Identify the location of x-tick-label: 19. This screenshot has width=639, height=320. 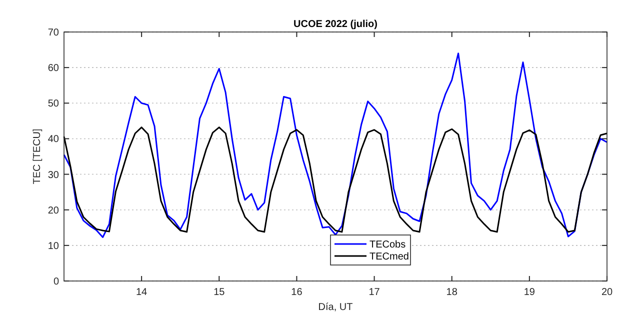
(530, 292).